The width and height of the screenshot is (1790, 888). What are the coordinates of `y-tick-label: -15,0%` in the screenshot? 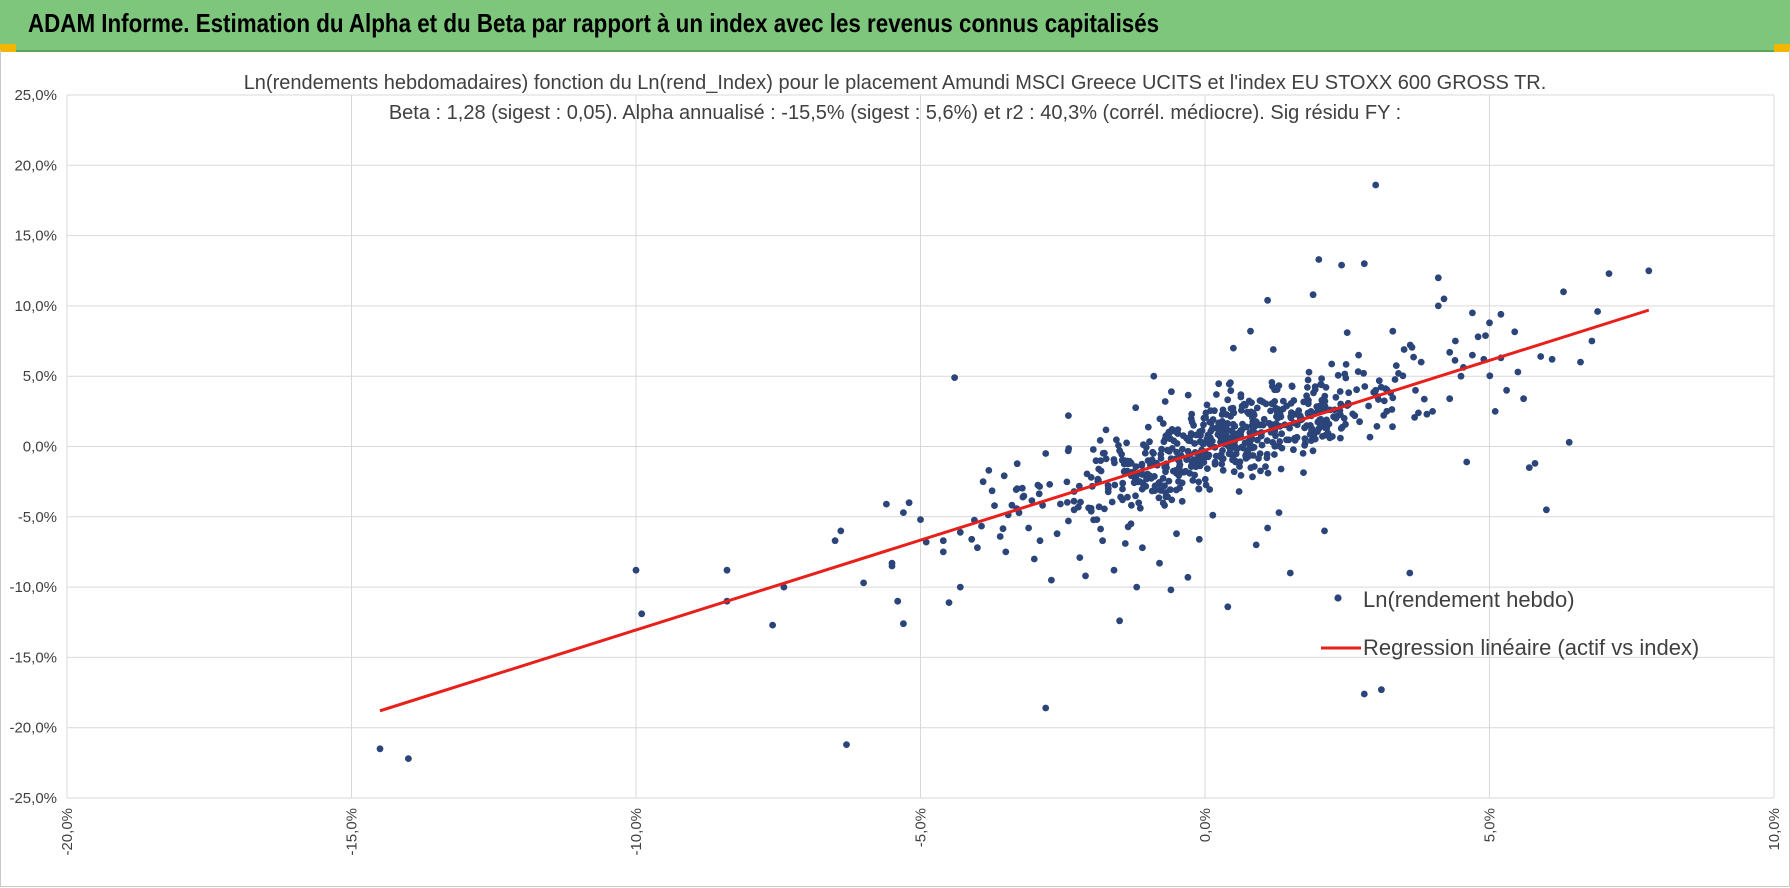 It's located at (33, 657).